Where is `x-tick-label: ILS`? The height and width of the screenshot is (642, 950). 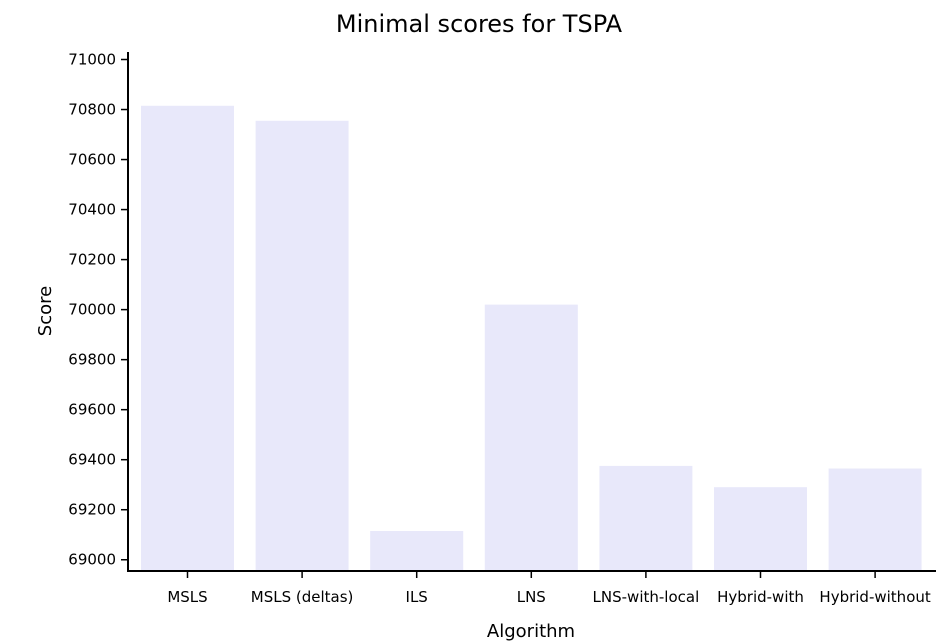 x-tick-label: ILS is located at coordinates (417, 597).